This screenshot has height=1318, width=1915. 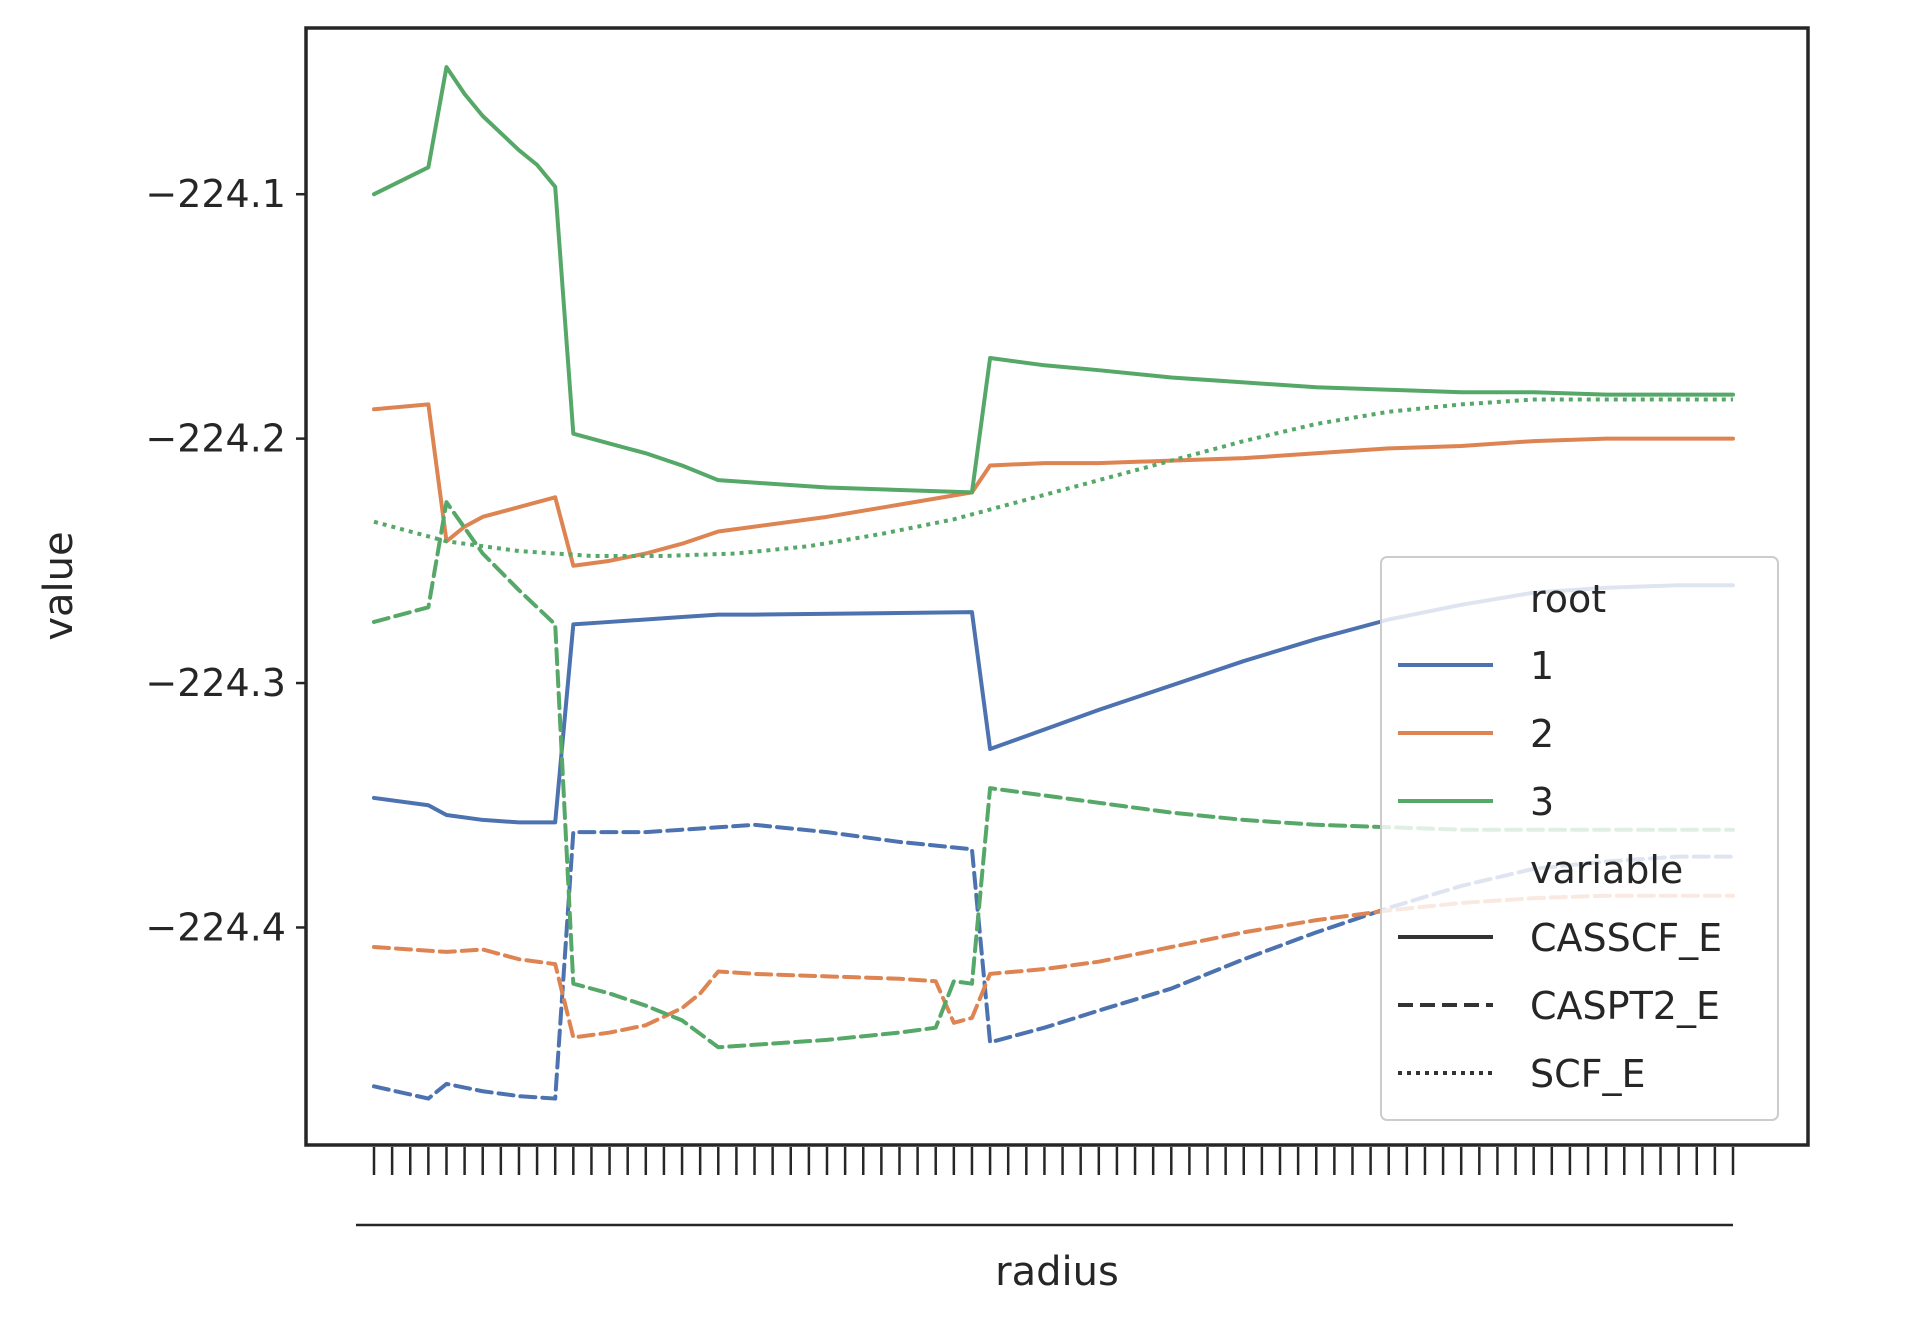 What do you see at coordinates (225, 560) in the screenshot?
I see `y-axis: −224.1 −224.2 −224.3 −224.4` at bounding box center [225, 560].